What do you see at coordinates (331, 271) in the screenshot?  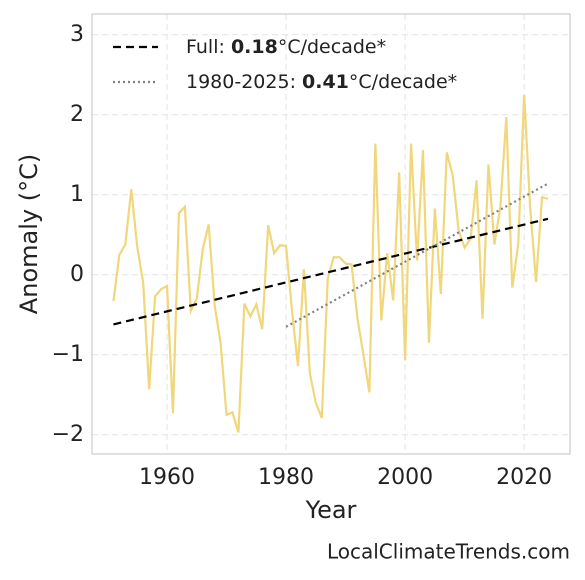 I see `trend-line` at bounding box center [331, 271].